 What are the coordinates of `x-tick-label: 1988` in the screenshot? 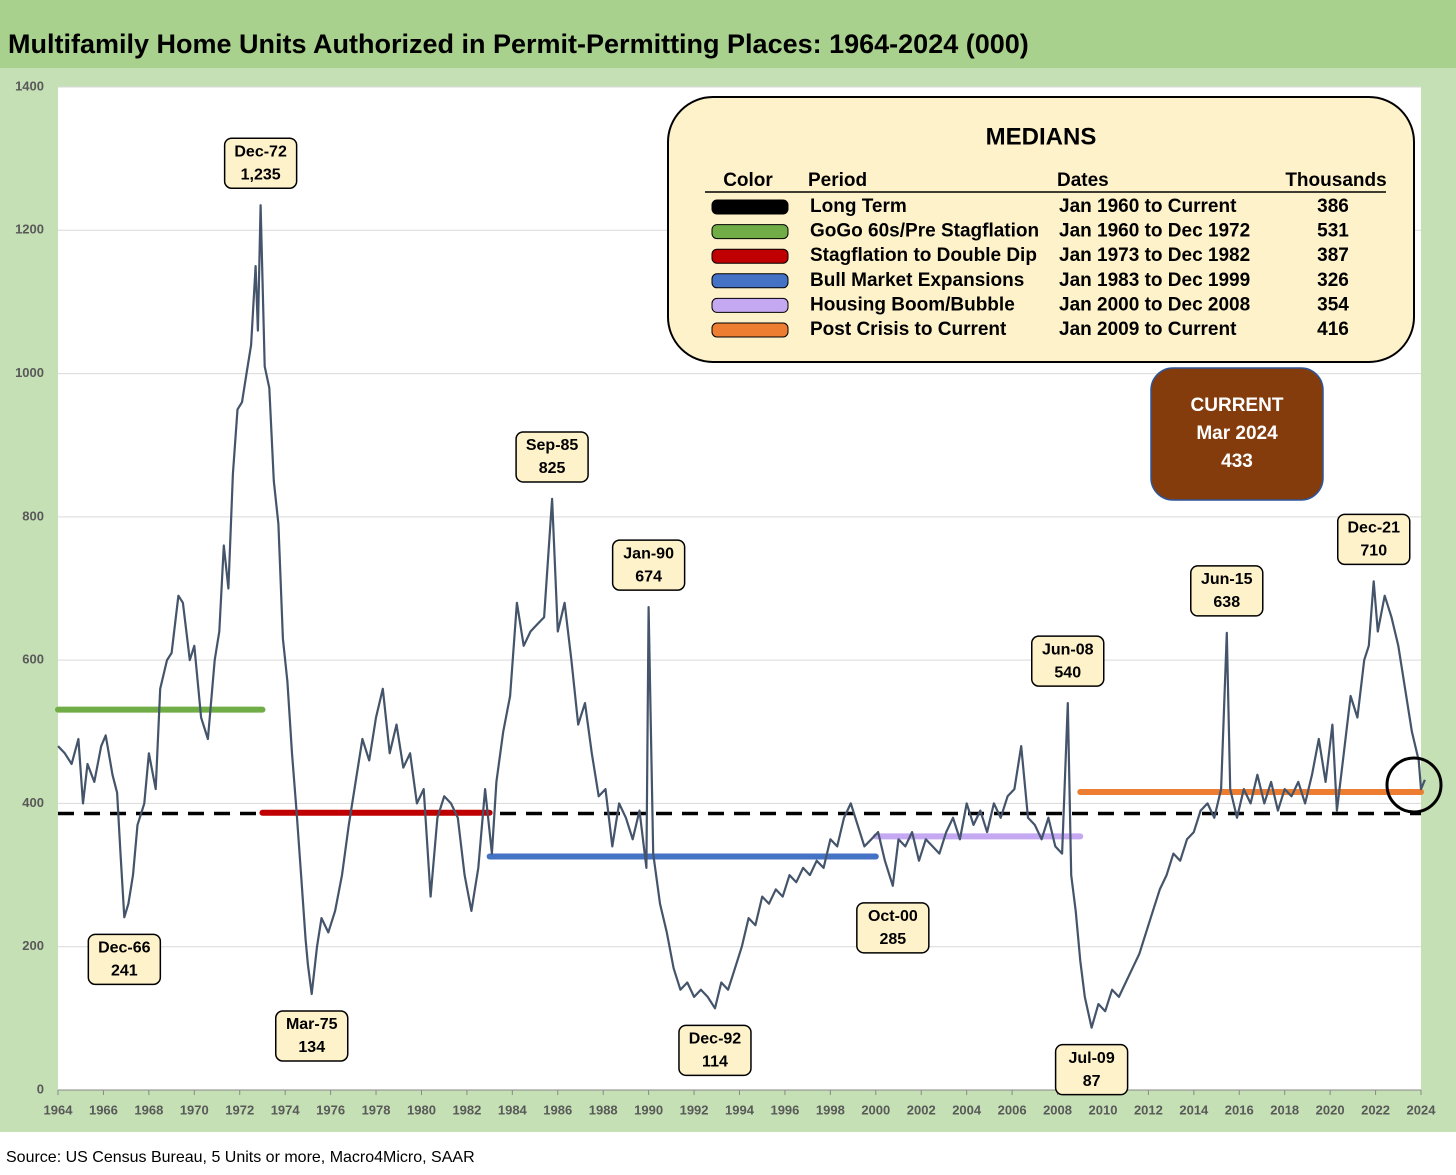 It's located at (603, 1109).